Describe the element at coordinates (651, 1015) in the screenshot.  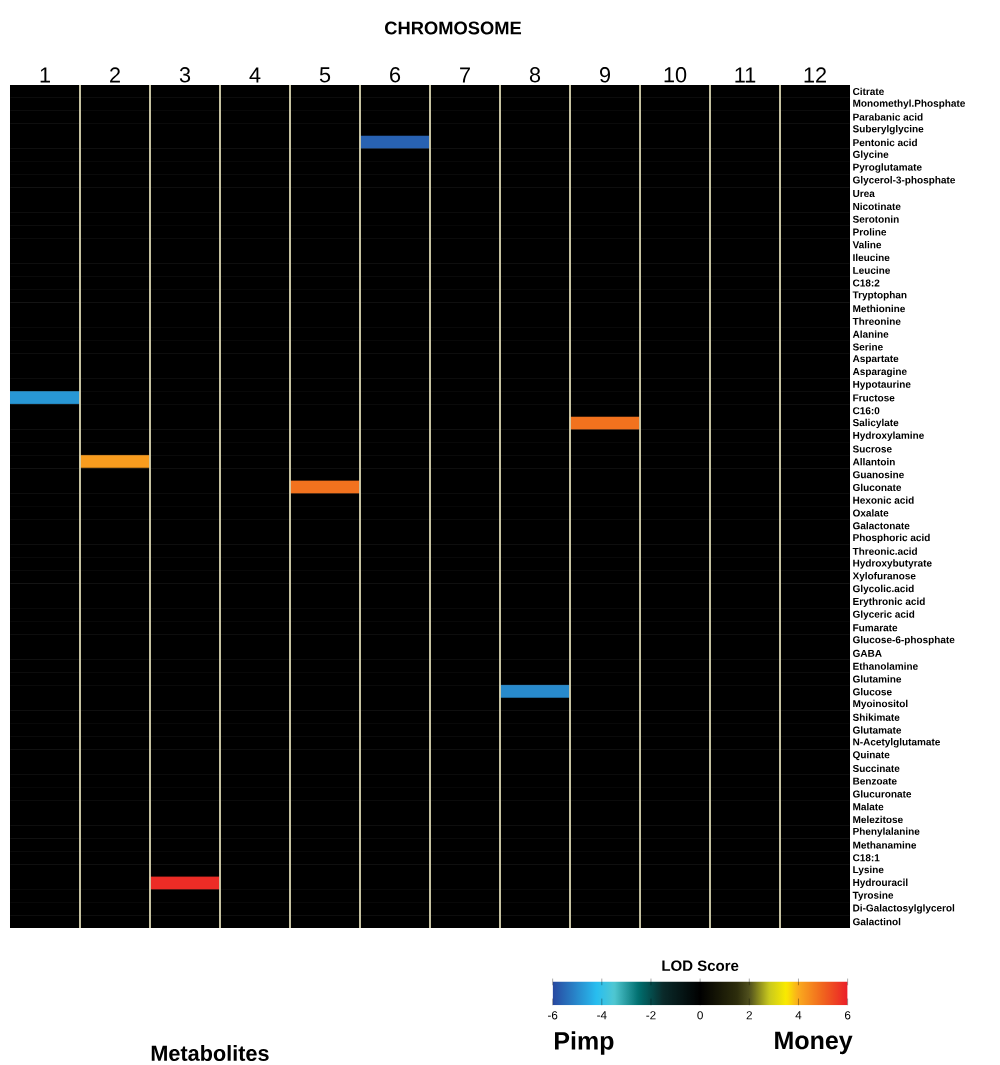
I see `color-bar-label: -2` at that location.